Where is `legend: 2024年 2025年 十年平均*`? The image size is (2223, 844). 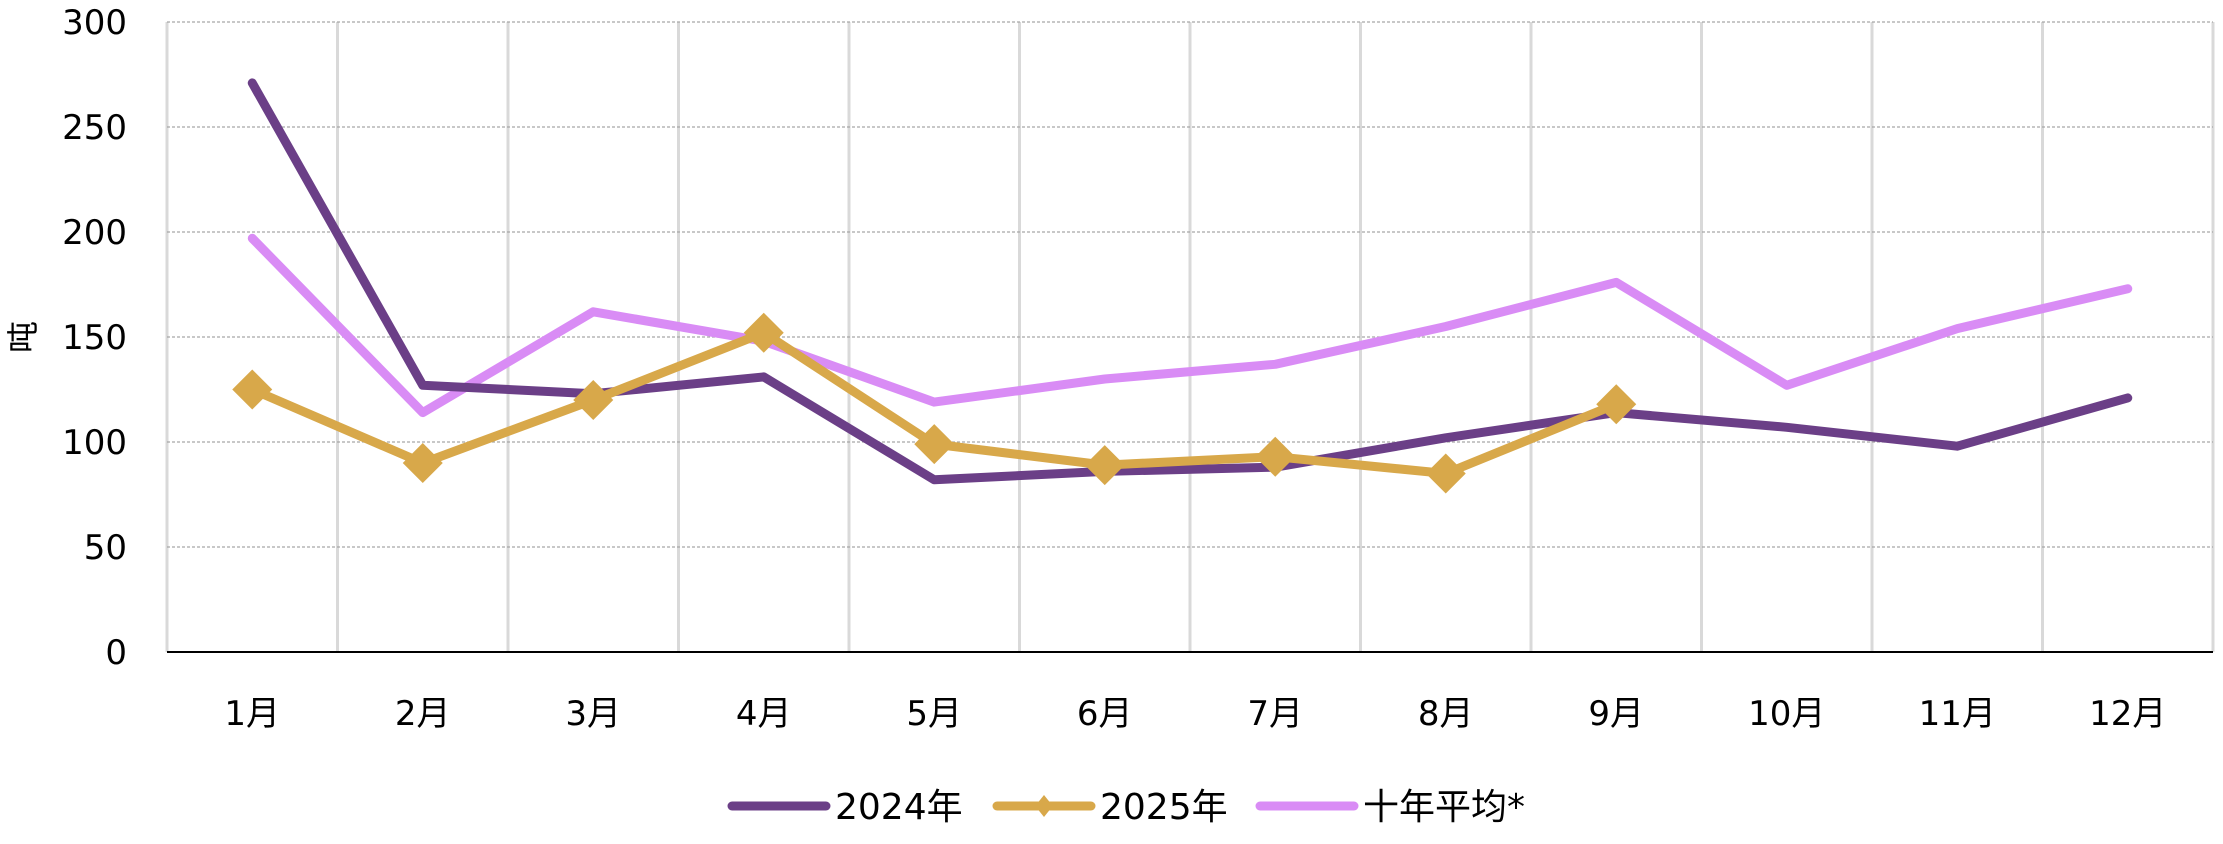
legend: 2024年 2025年 十年平均* is located at coordinates (1126, 807).